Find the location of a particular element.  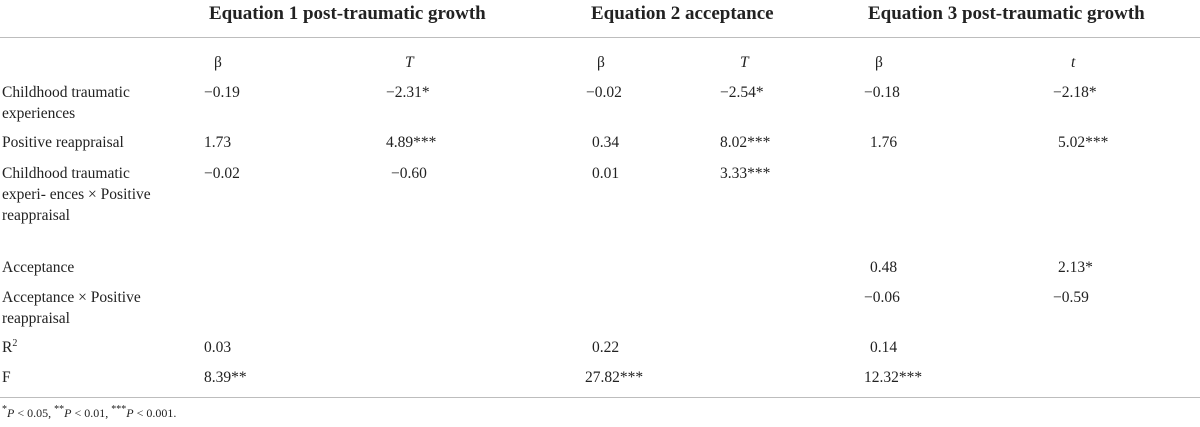

cell-r2-c1: 1.73 is located at coordinates (218, 142).